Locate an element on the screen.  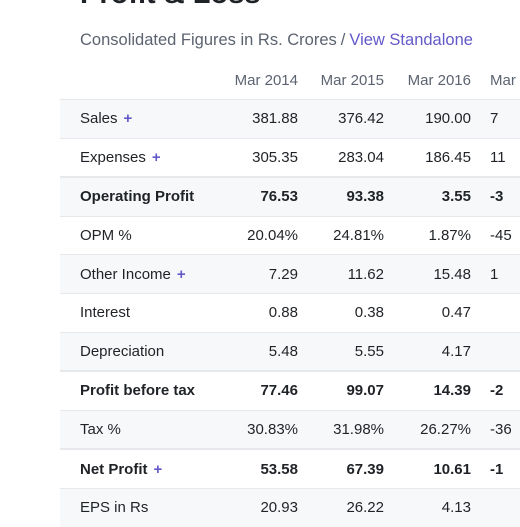
table-cell: 283.04 is located at coordinates (361, 157).